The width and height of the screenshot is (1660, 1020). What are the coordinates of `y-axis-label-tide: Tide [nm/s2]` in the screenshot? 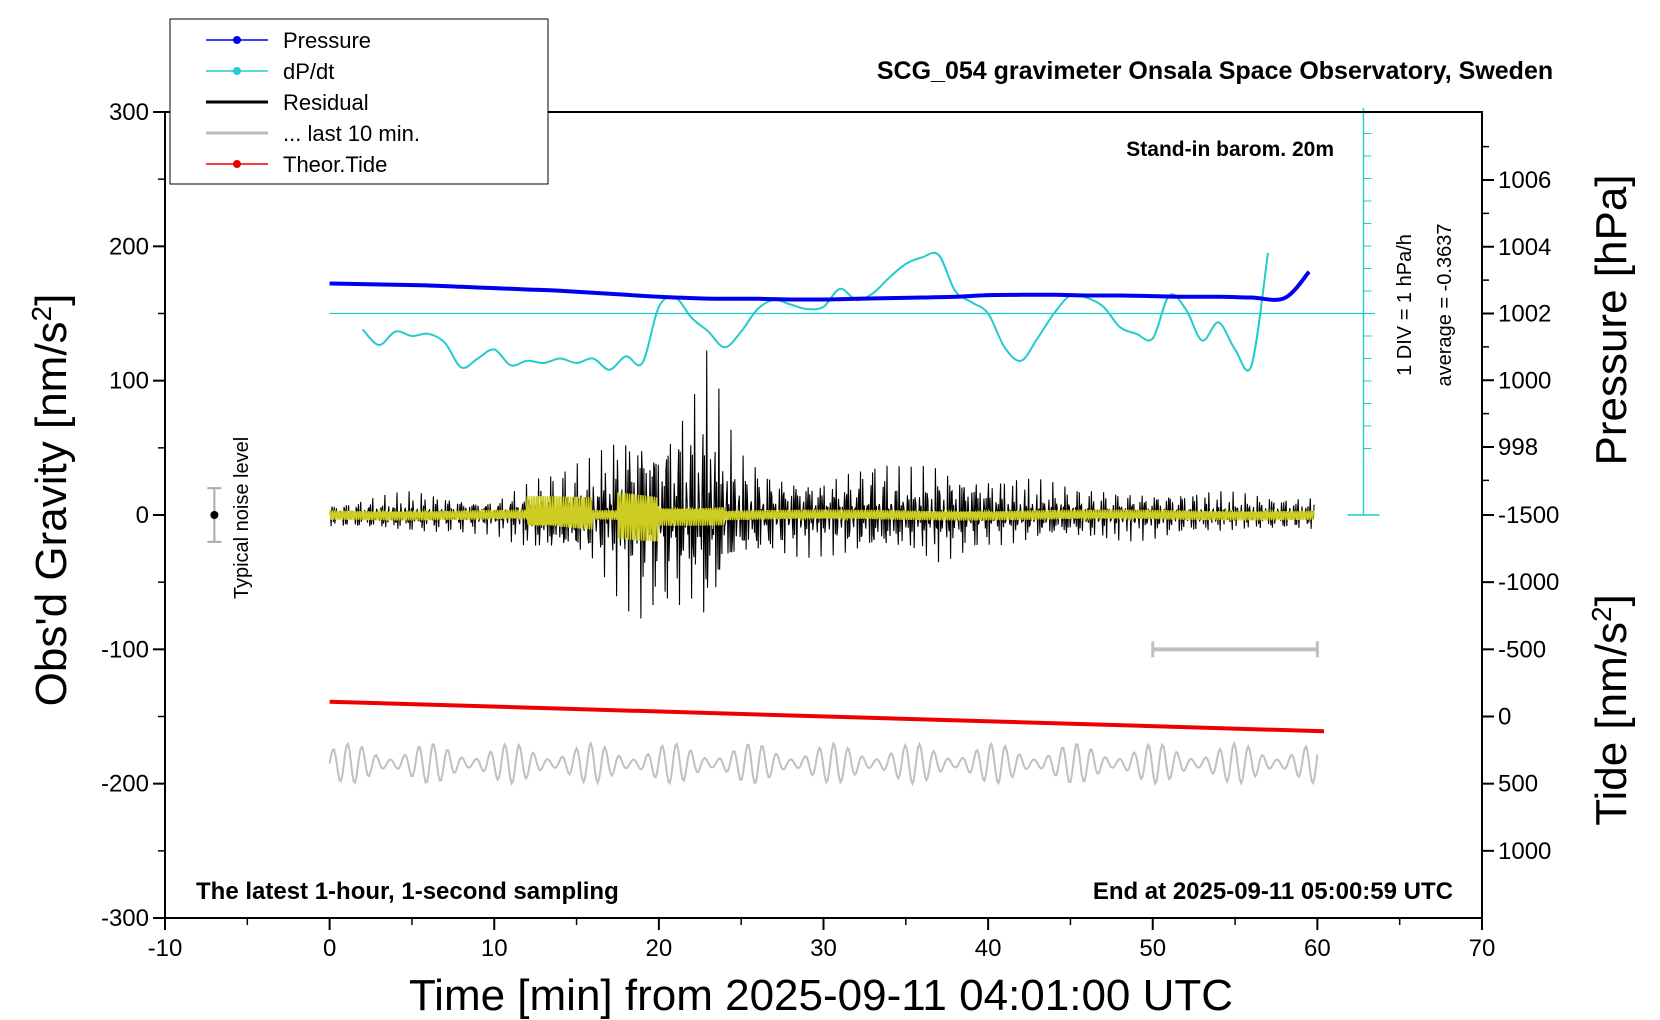 It's located at (1611, 710).